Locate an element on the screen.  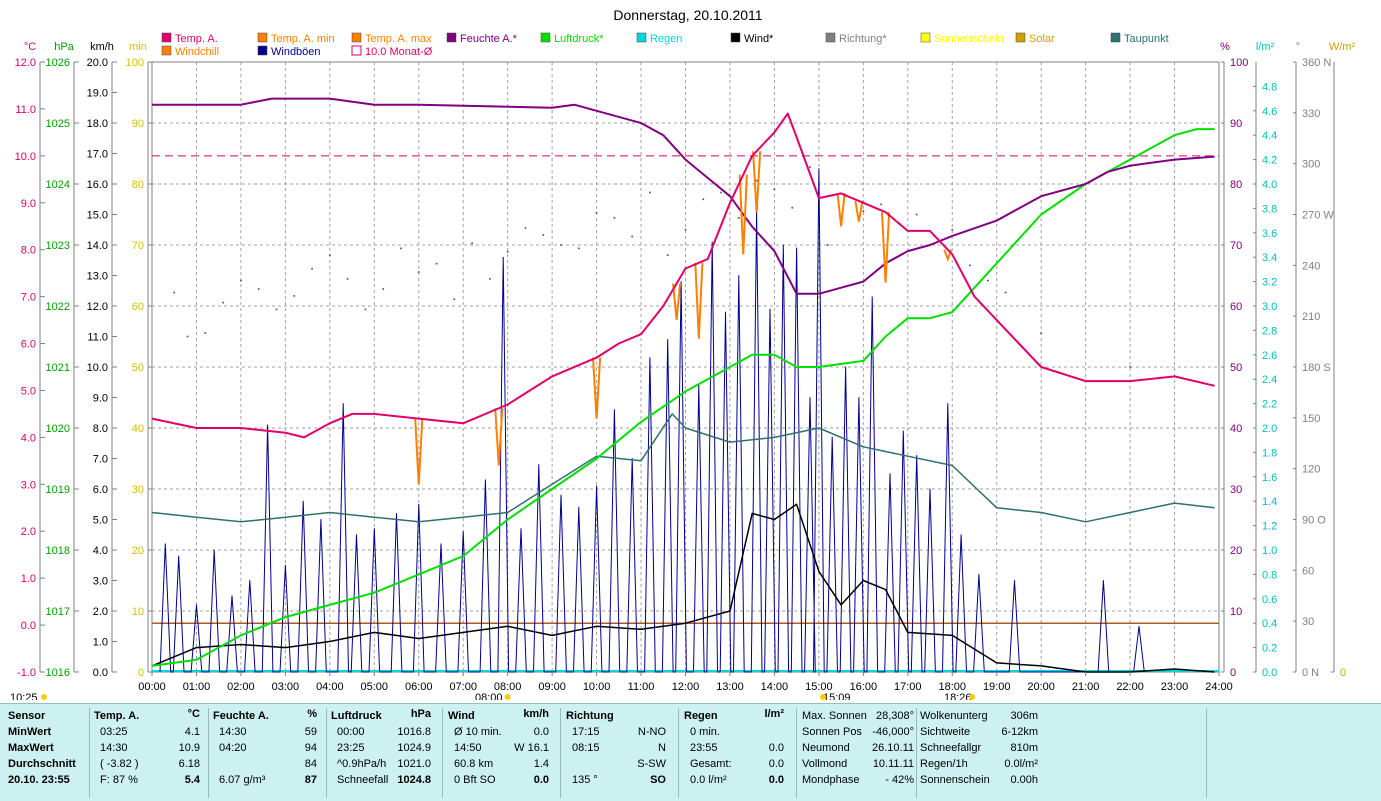
cloud-row-label: Schneefallgr is located at coordinates (951, 748).